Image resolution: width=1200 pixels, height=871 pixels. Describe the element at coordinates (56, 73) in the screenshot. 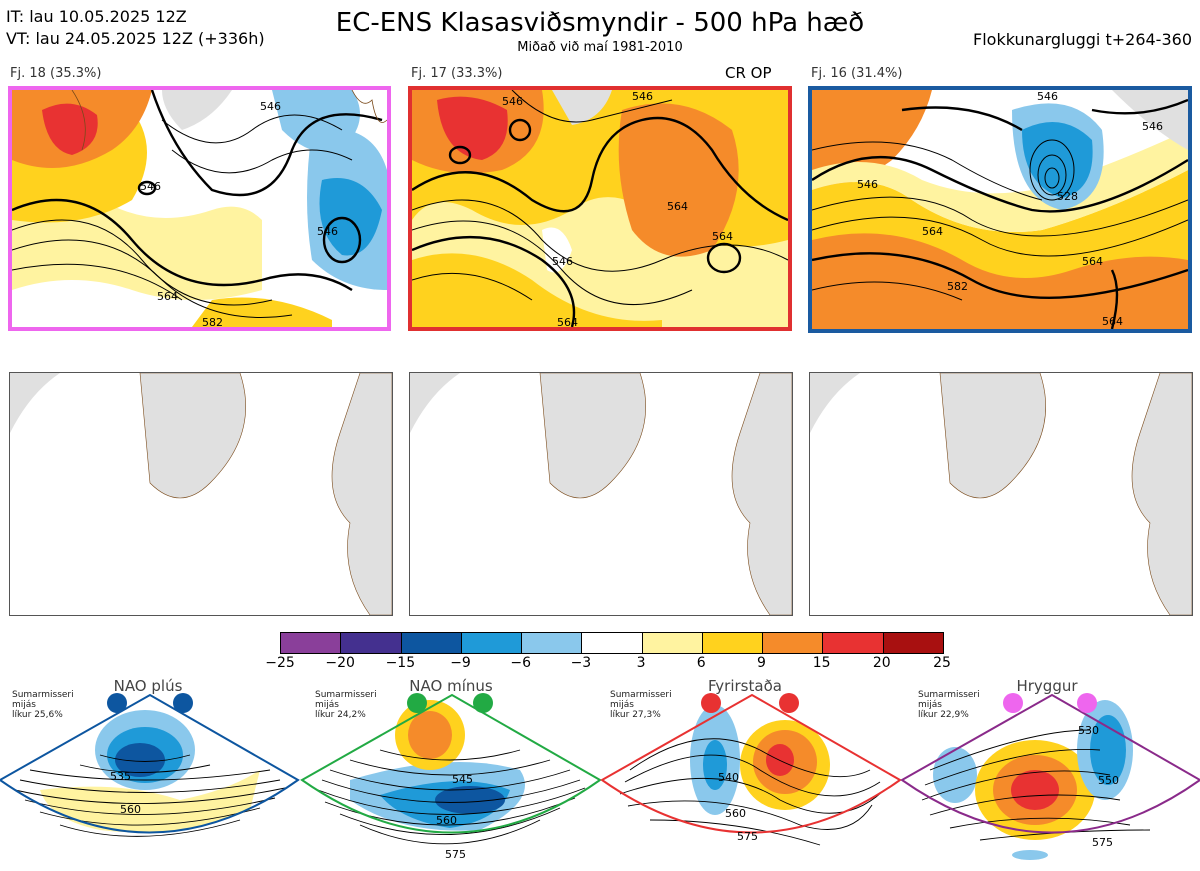

I see `cluster-1-label: Fj. 18 (35.3%)` at that location.